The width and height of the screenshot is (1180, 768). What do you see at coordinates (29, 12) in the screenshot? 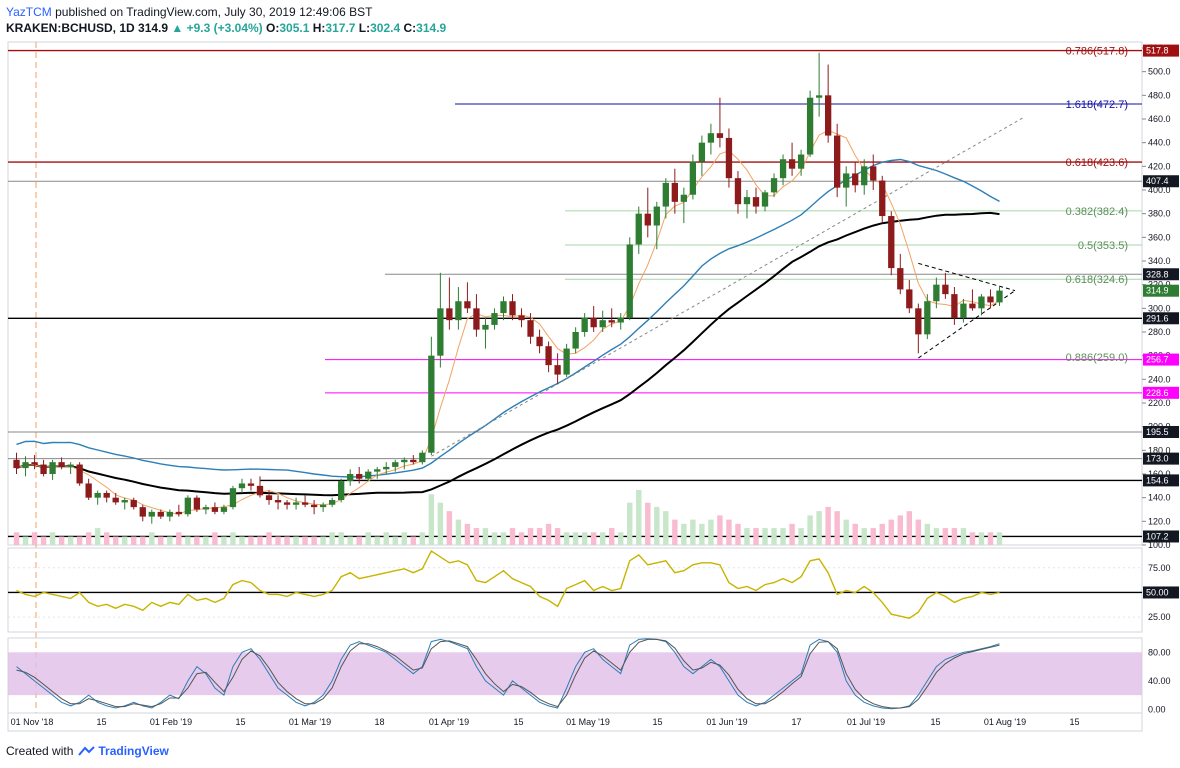
I see `author-link: YazTCM` at bounding box center [29, 12].